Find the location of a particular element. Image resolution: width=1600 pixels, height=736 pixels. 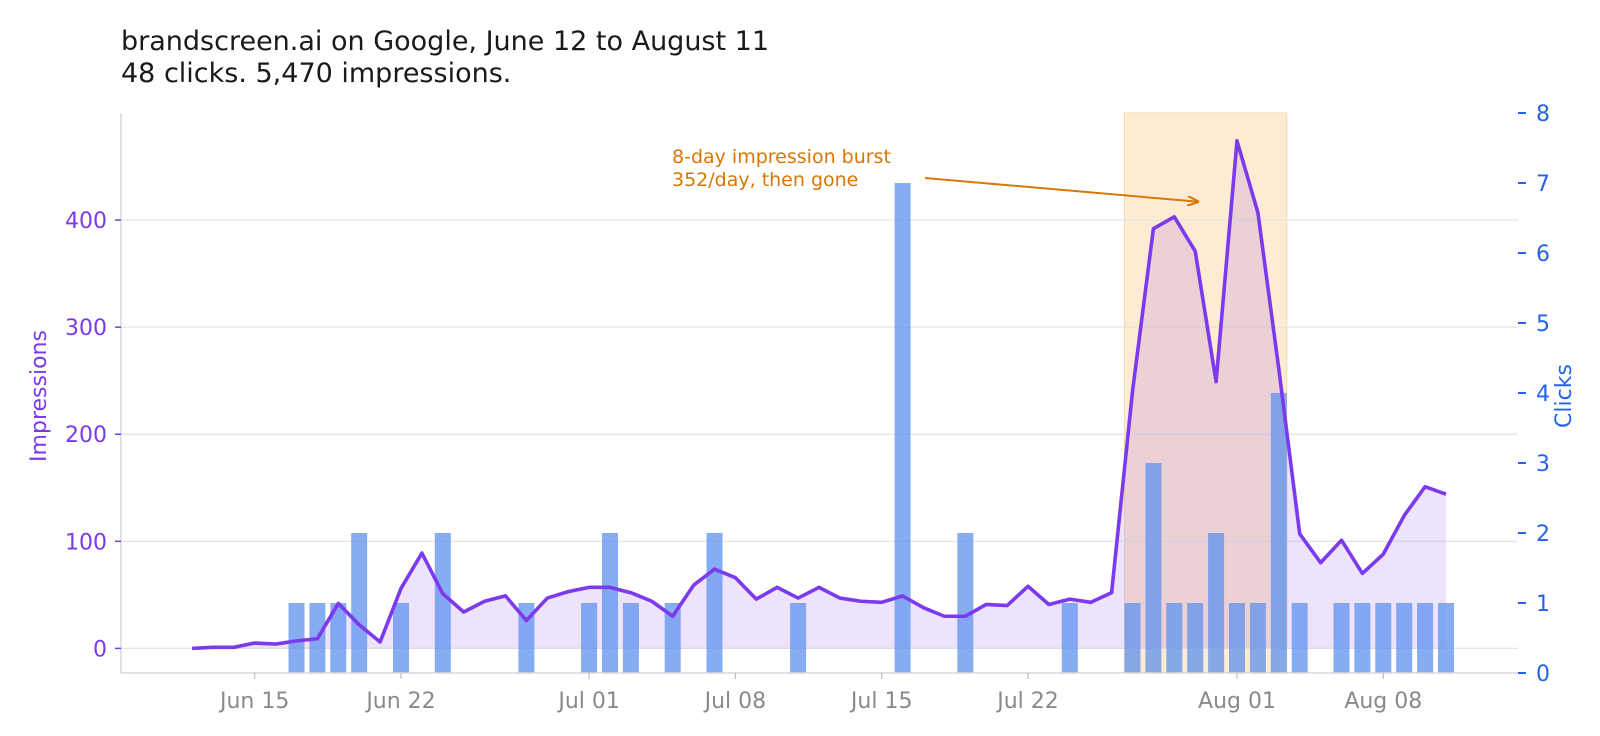

y-tick-right-label: 0 is located at coordinates (1543, 674).